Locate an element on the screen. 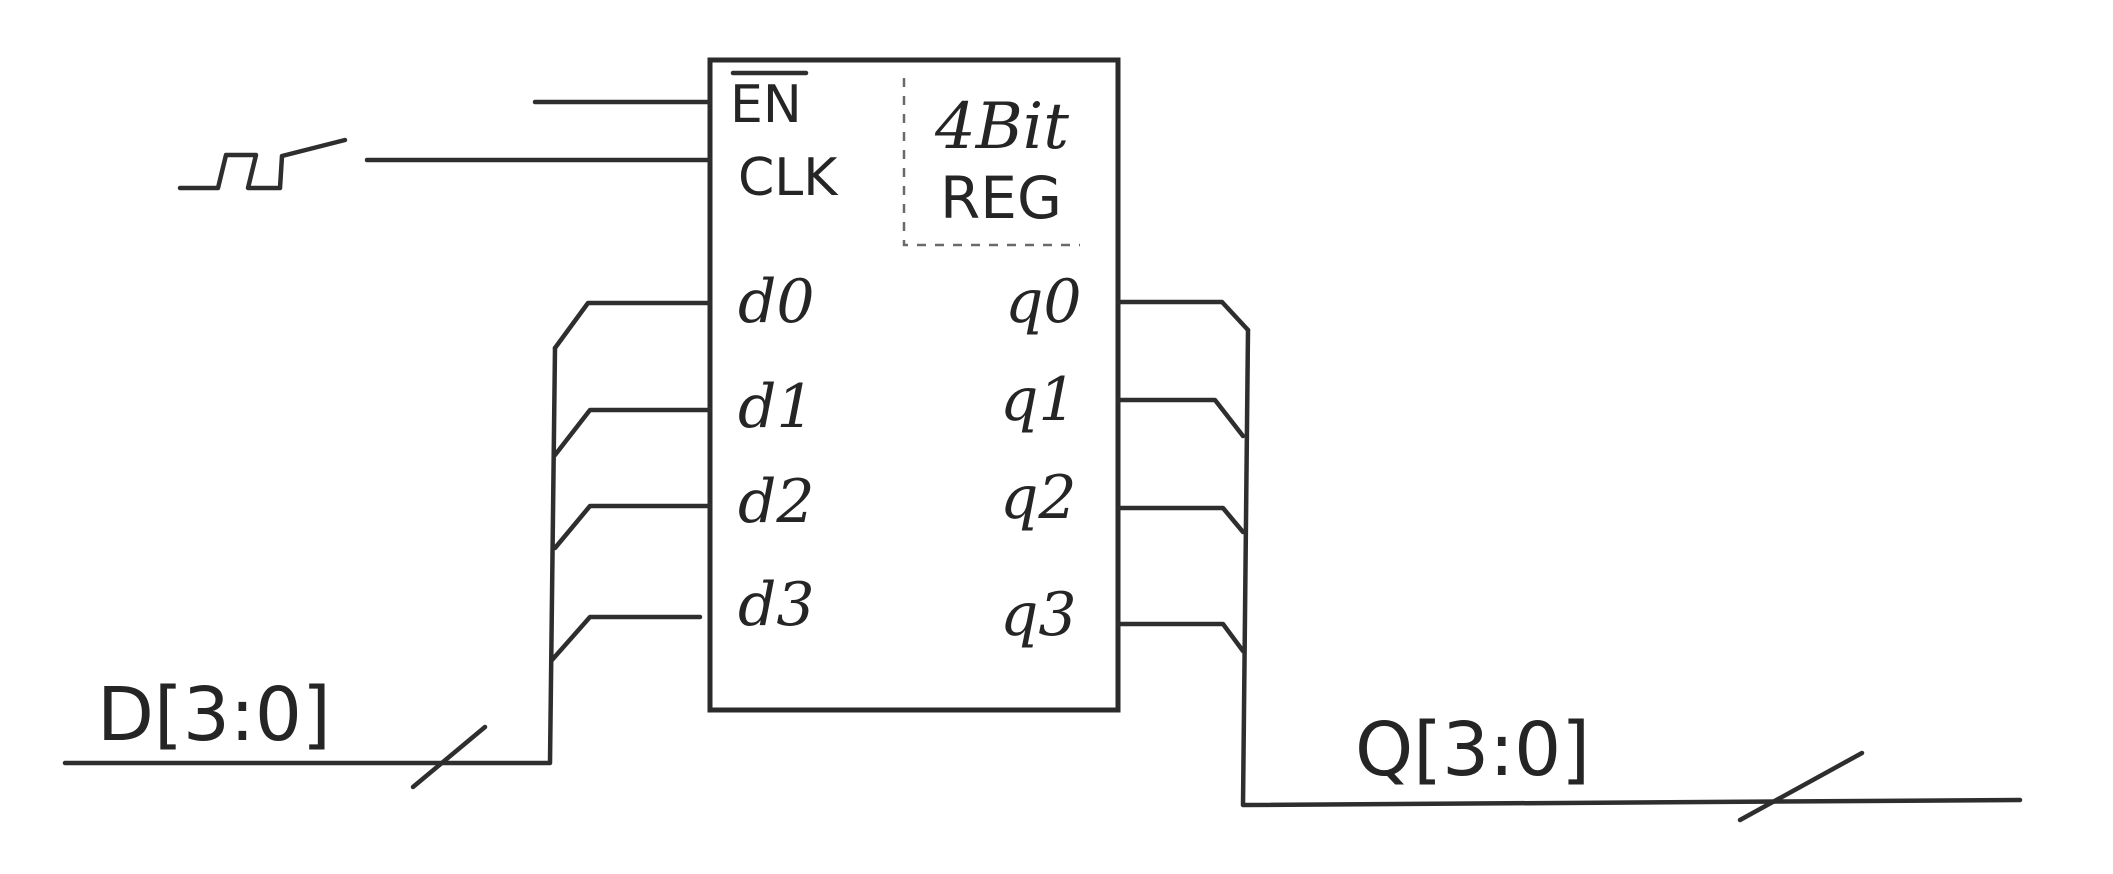 The height and width of the screenshot is (874, 2113). input-bus-slash is located at coordinates (449, 757).